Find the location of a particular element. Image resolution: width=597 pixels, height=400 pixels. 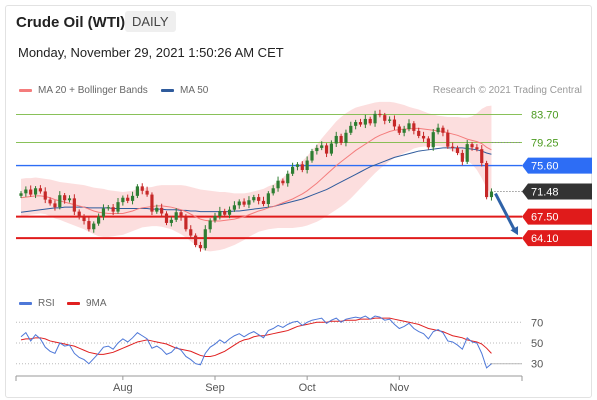

level-tag-83.70: 83.70 is located at coordinates (545, 116).